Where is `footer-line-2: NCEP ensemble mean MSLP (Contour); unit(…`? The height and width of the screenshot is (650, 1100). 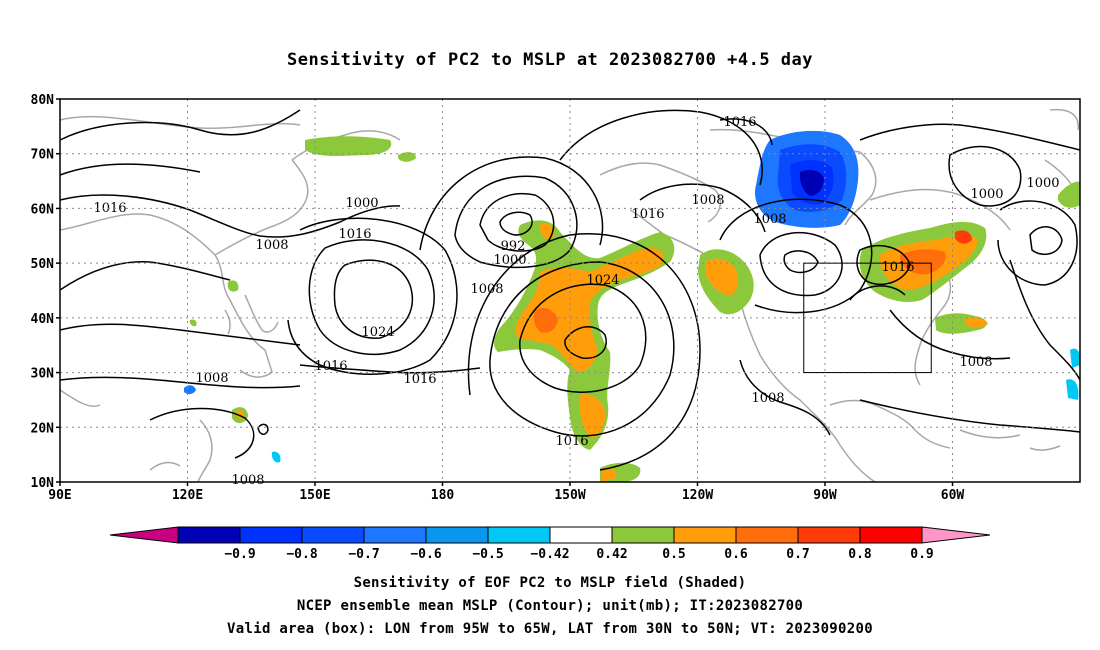 footer-line-2: NCEP ensemble mean MSLP (Contour); unit(… is located at coordinates (550, 606).